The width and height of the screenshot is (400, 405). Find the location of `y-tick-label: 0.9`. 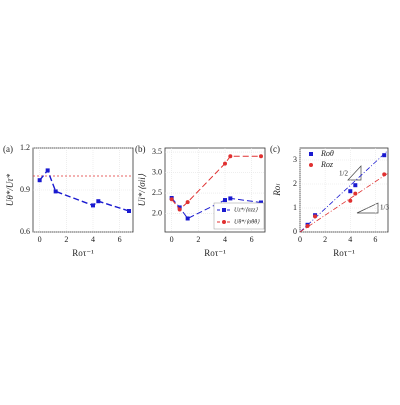

y-tick-label: 0.9 is located at coordinates (25, 189).